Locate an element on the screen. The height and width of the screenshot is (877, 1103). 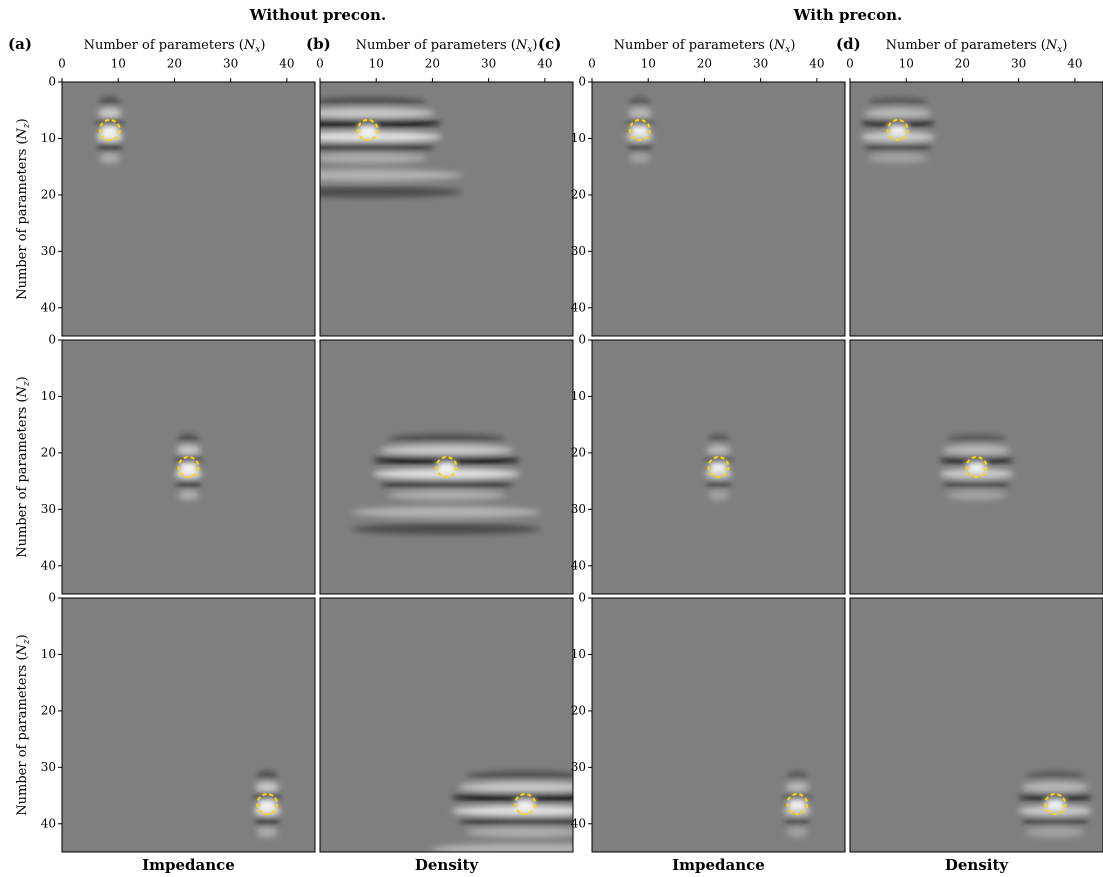
group-title: With precon. is located at coordinates (848, 15).